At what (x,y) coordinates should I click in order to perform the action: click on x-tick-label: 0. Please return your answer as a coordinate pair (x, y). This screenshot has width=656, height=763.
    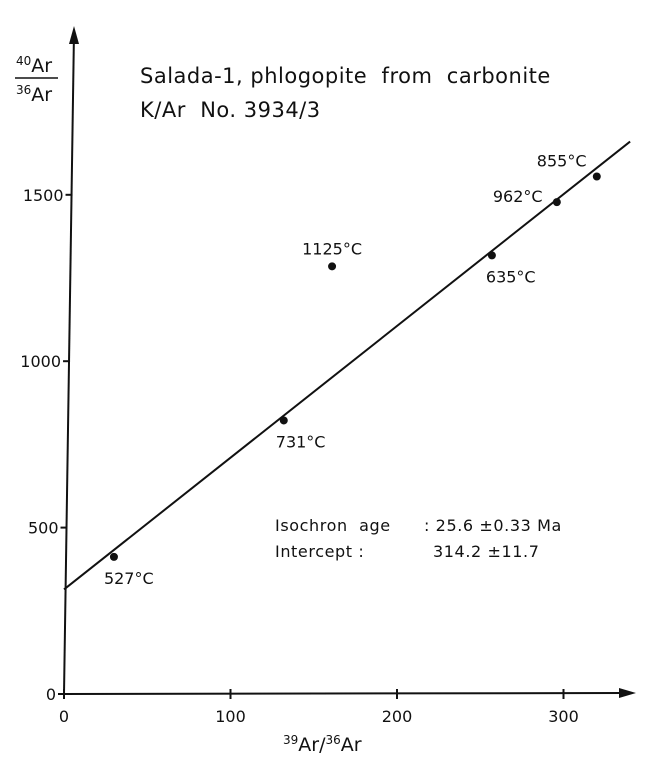
    Looking at the image, I should click on (64, 716).